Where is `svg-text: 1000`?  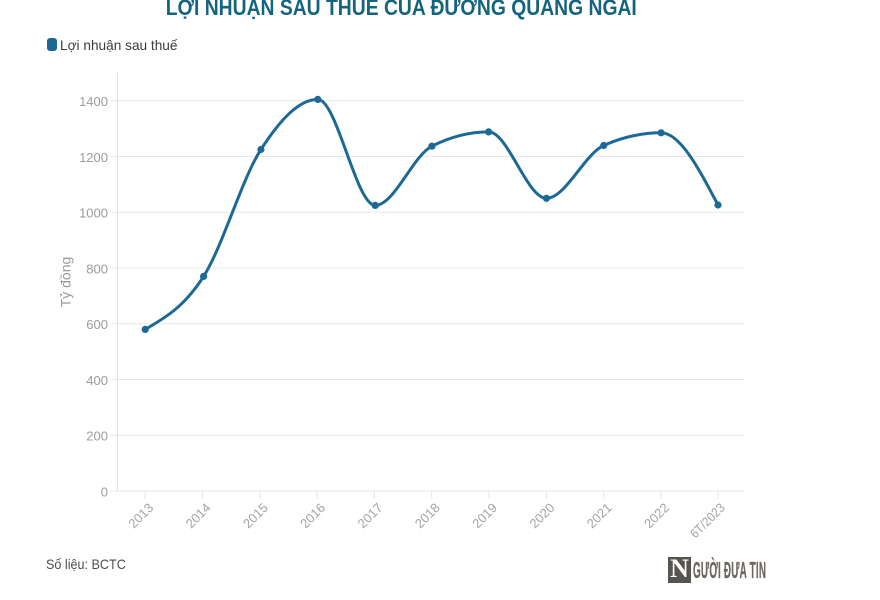
svg-text: 1000 is located at coordinates (93, 213).